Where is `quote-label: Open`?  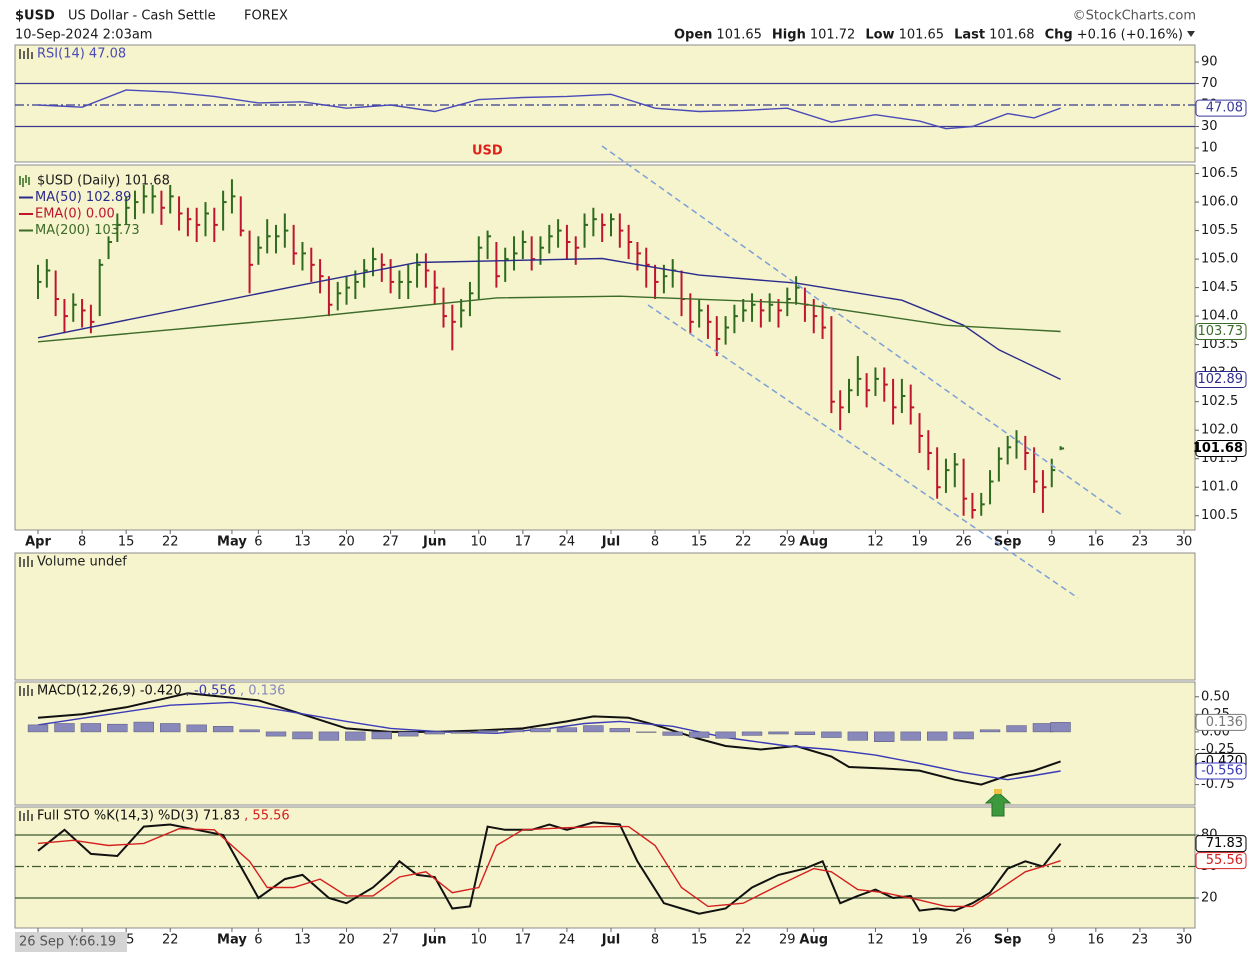
quote-label: Open is located at coordinates (693, 35).